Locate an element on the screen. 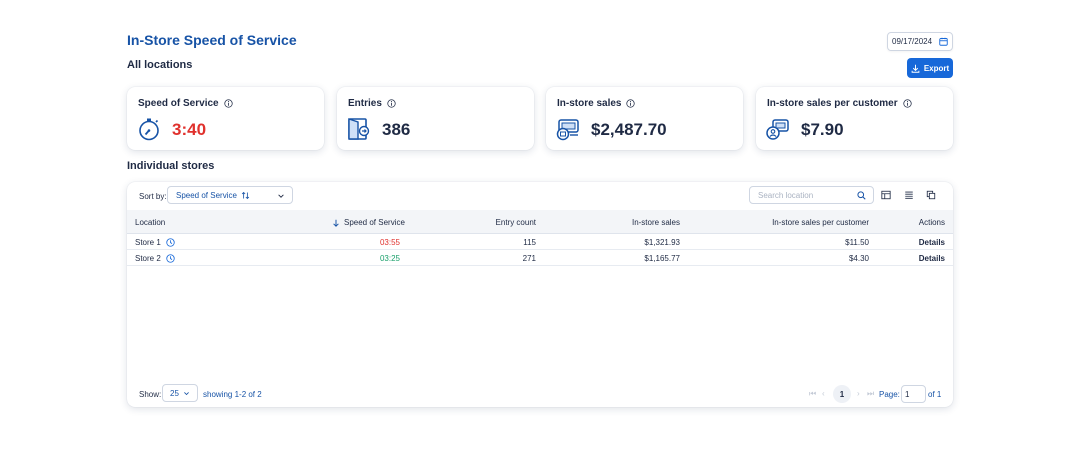 This screenshot has width=1080, height=452. copy-icon is located at coordinates (931, 195).